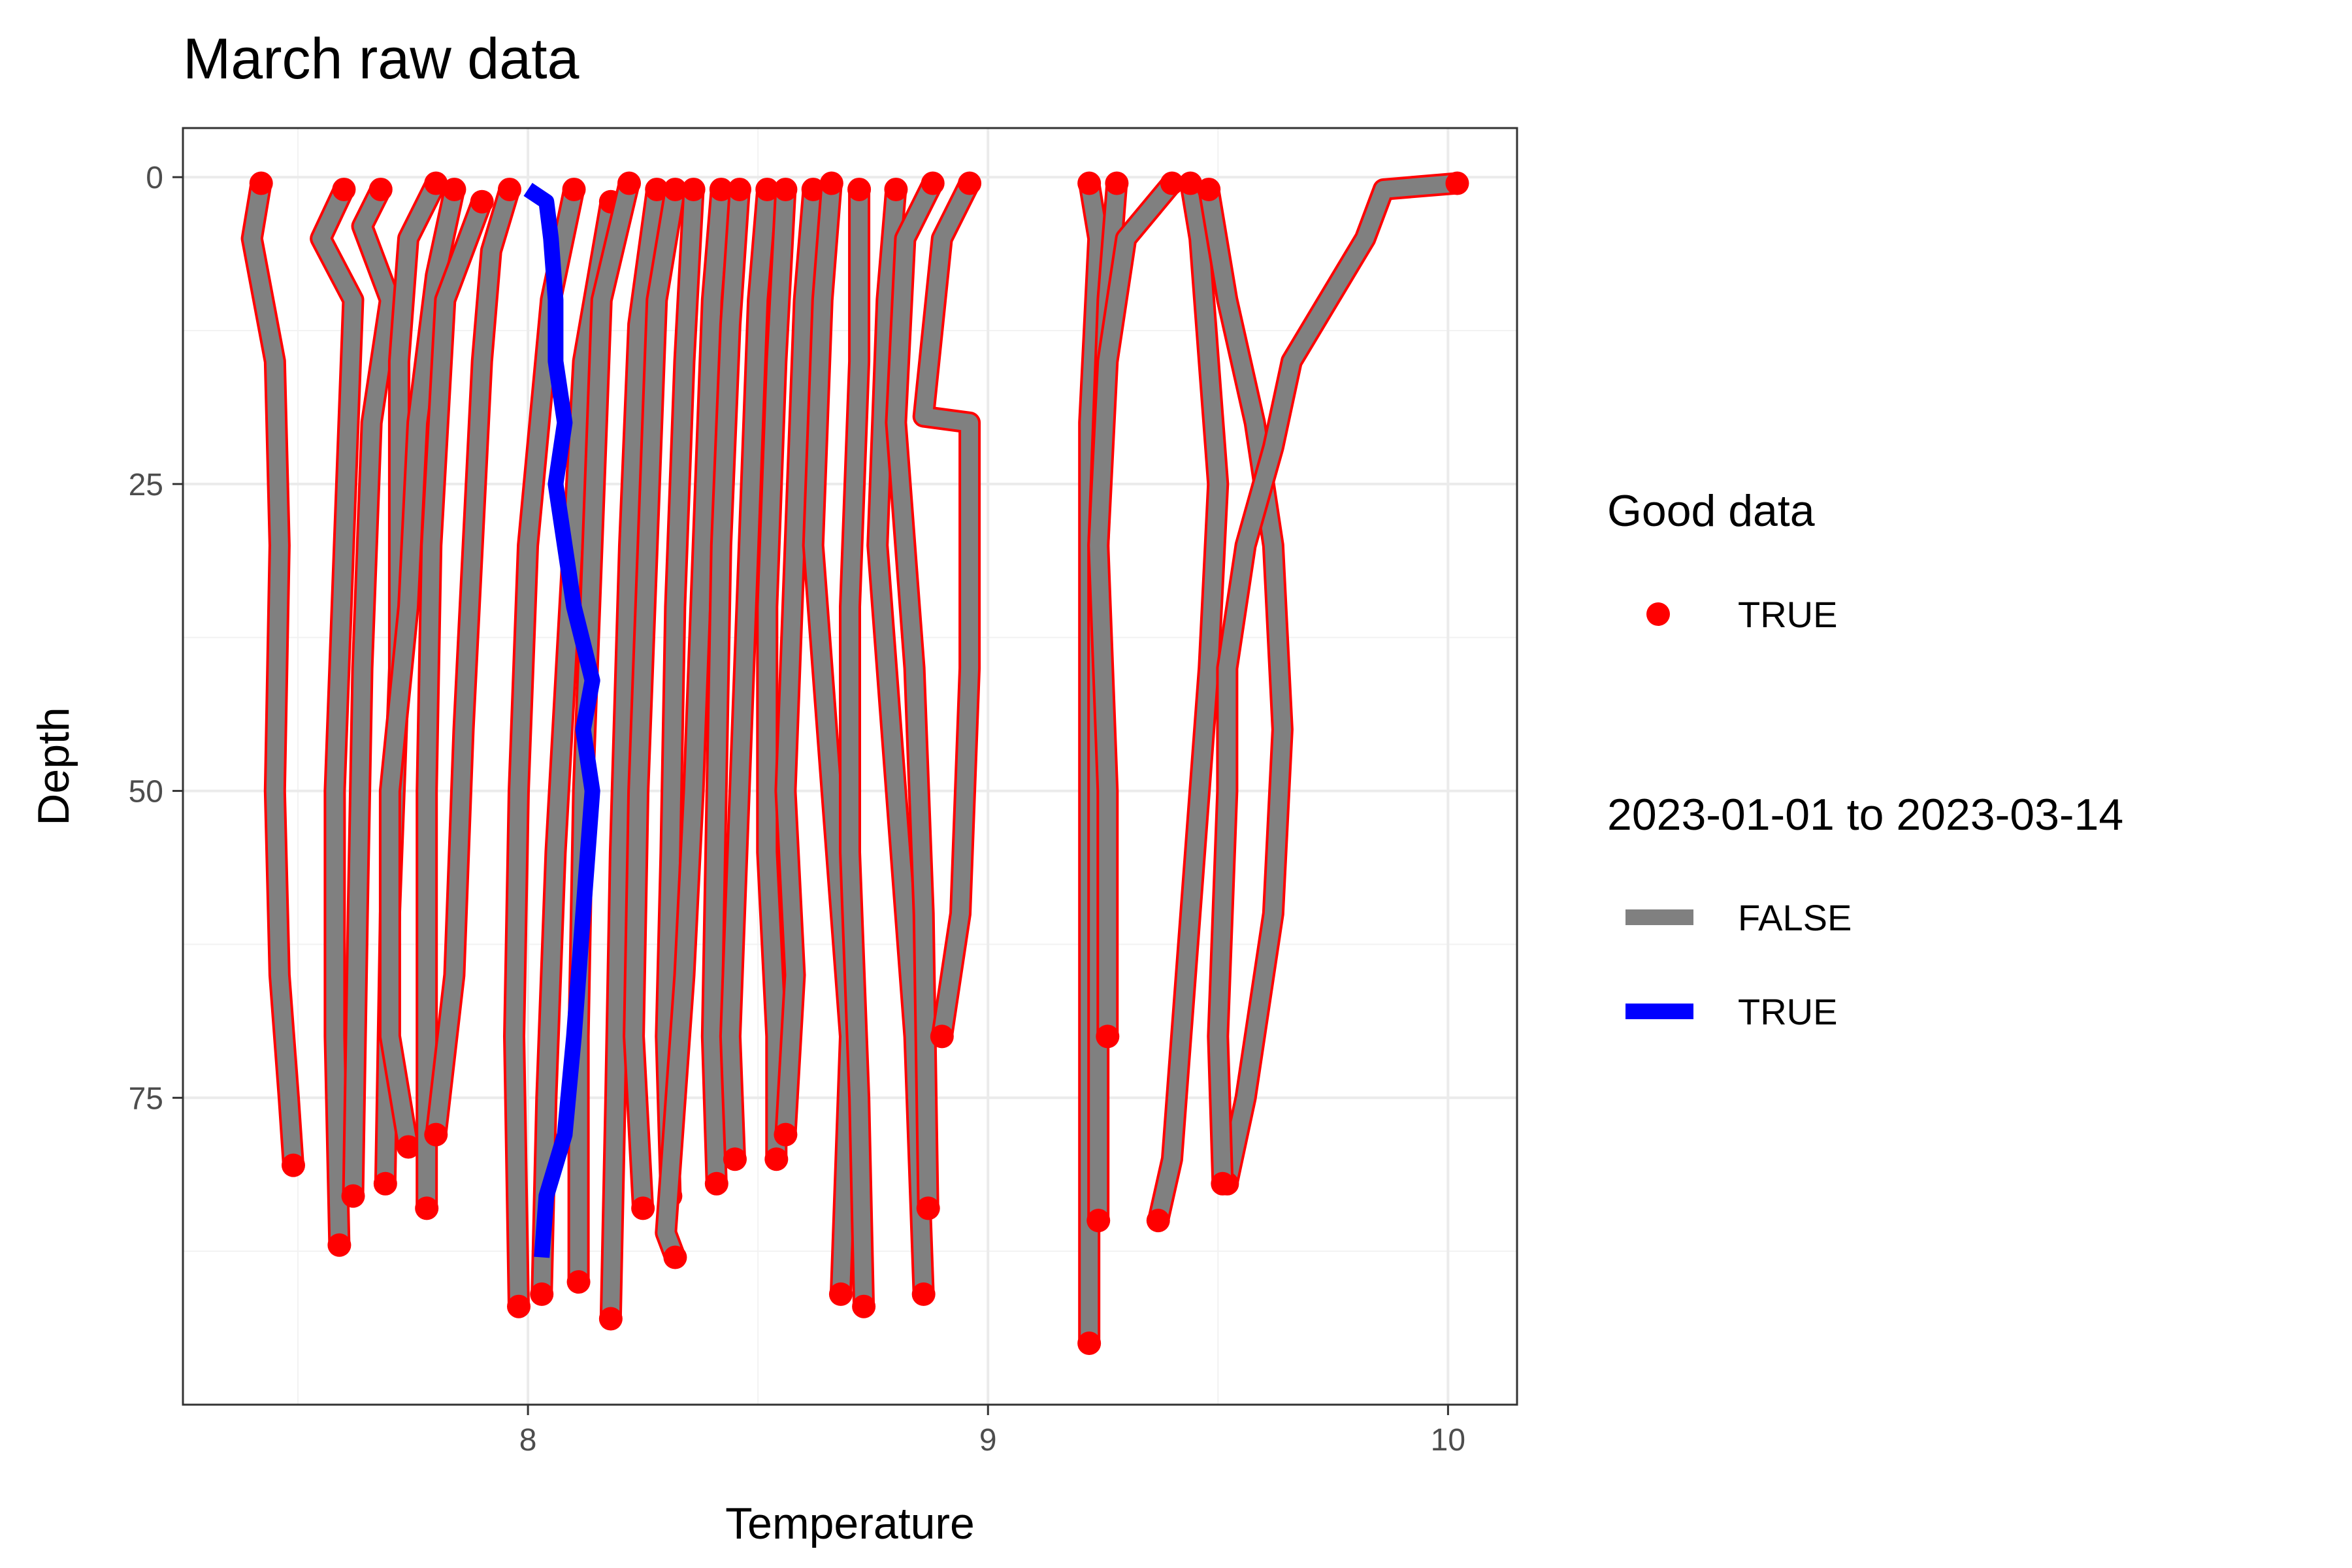  What do you see at coordinates (988, 1440) in the screenshot?
I see `x-tick-label: 9` at bounding box center [988, 1440].